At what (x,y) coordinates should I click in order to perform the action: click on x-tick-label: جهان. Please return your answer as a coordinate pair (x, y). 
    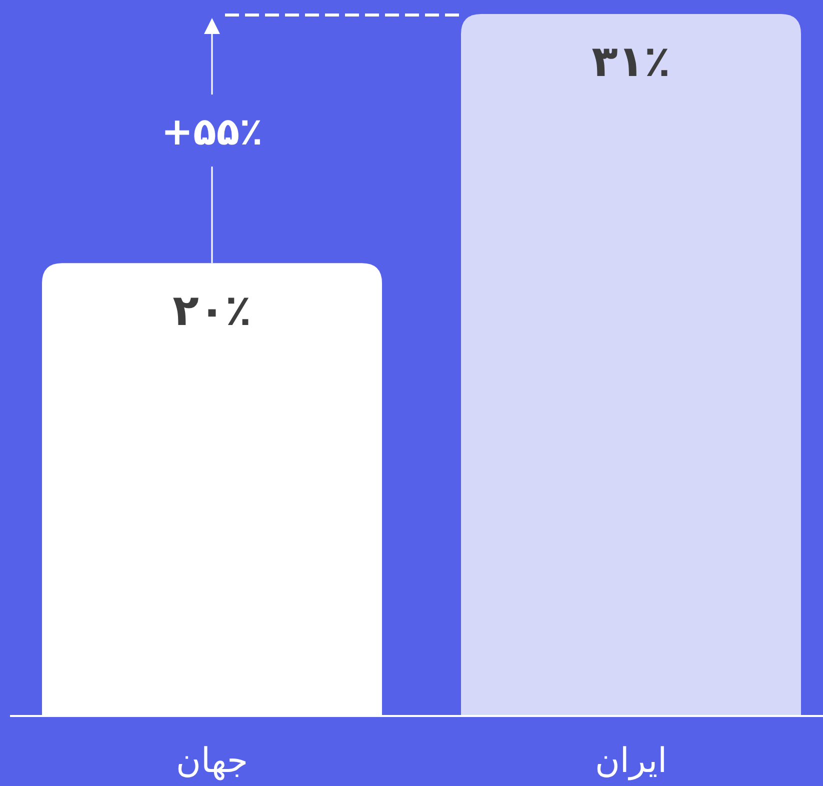
    Looking at the image, I should click on (212, 761).